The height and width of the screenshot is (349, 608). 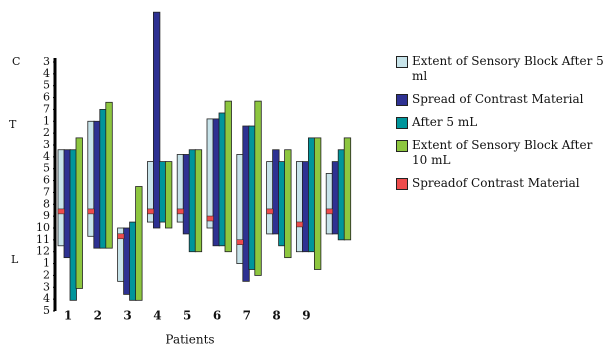 What do you see at coordinates (98, 316) in the screenshot?
I see `x-tick-label: 2` at bounding box center [98, 316].